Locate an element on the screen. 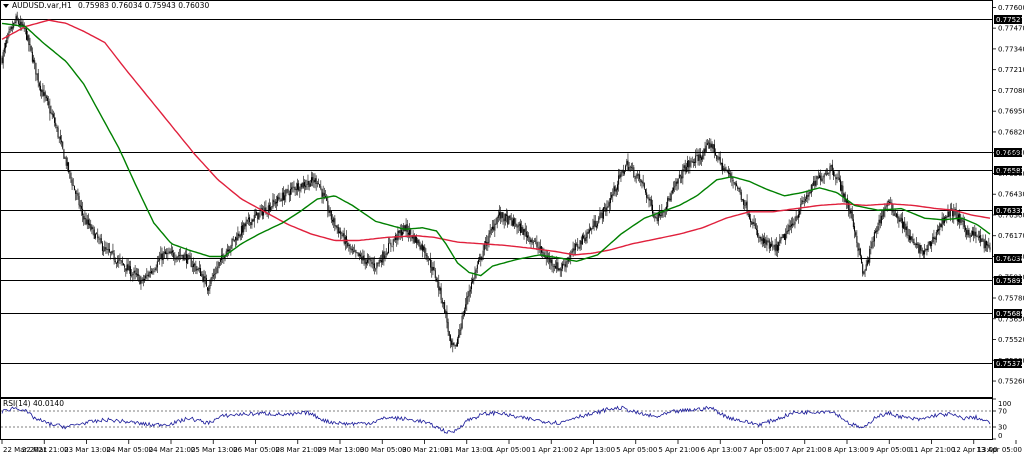 Image resolution: width=1024 pixels, height=454 pixels. time-tick-label: 2 Apr 13:00 is located at coordinates (594, 450).